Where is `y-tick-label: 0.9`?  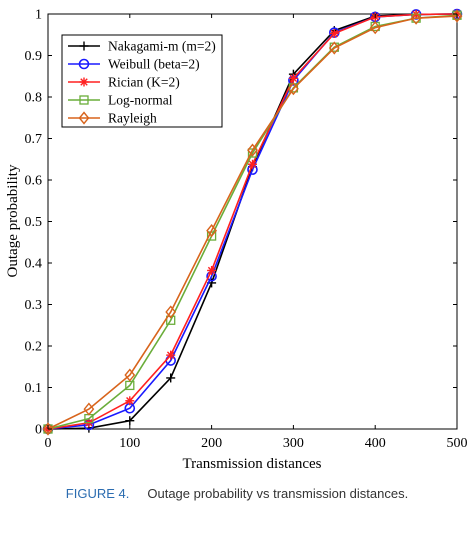 y-tick-label: 0.9 is located at coordinates (34, 56).